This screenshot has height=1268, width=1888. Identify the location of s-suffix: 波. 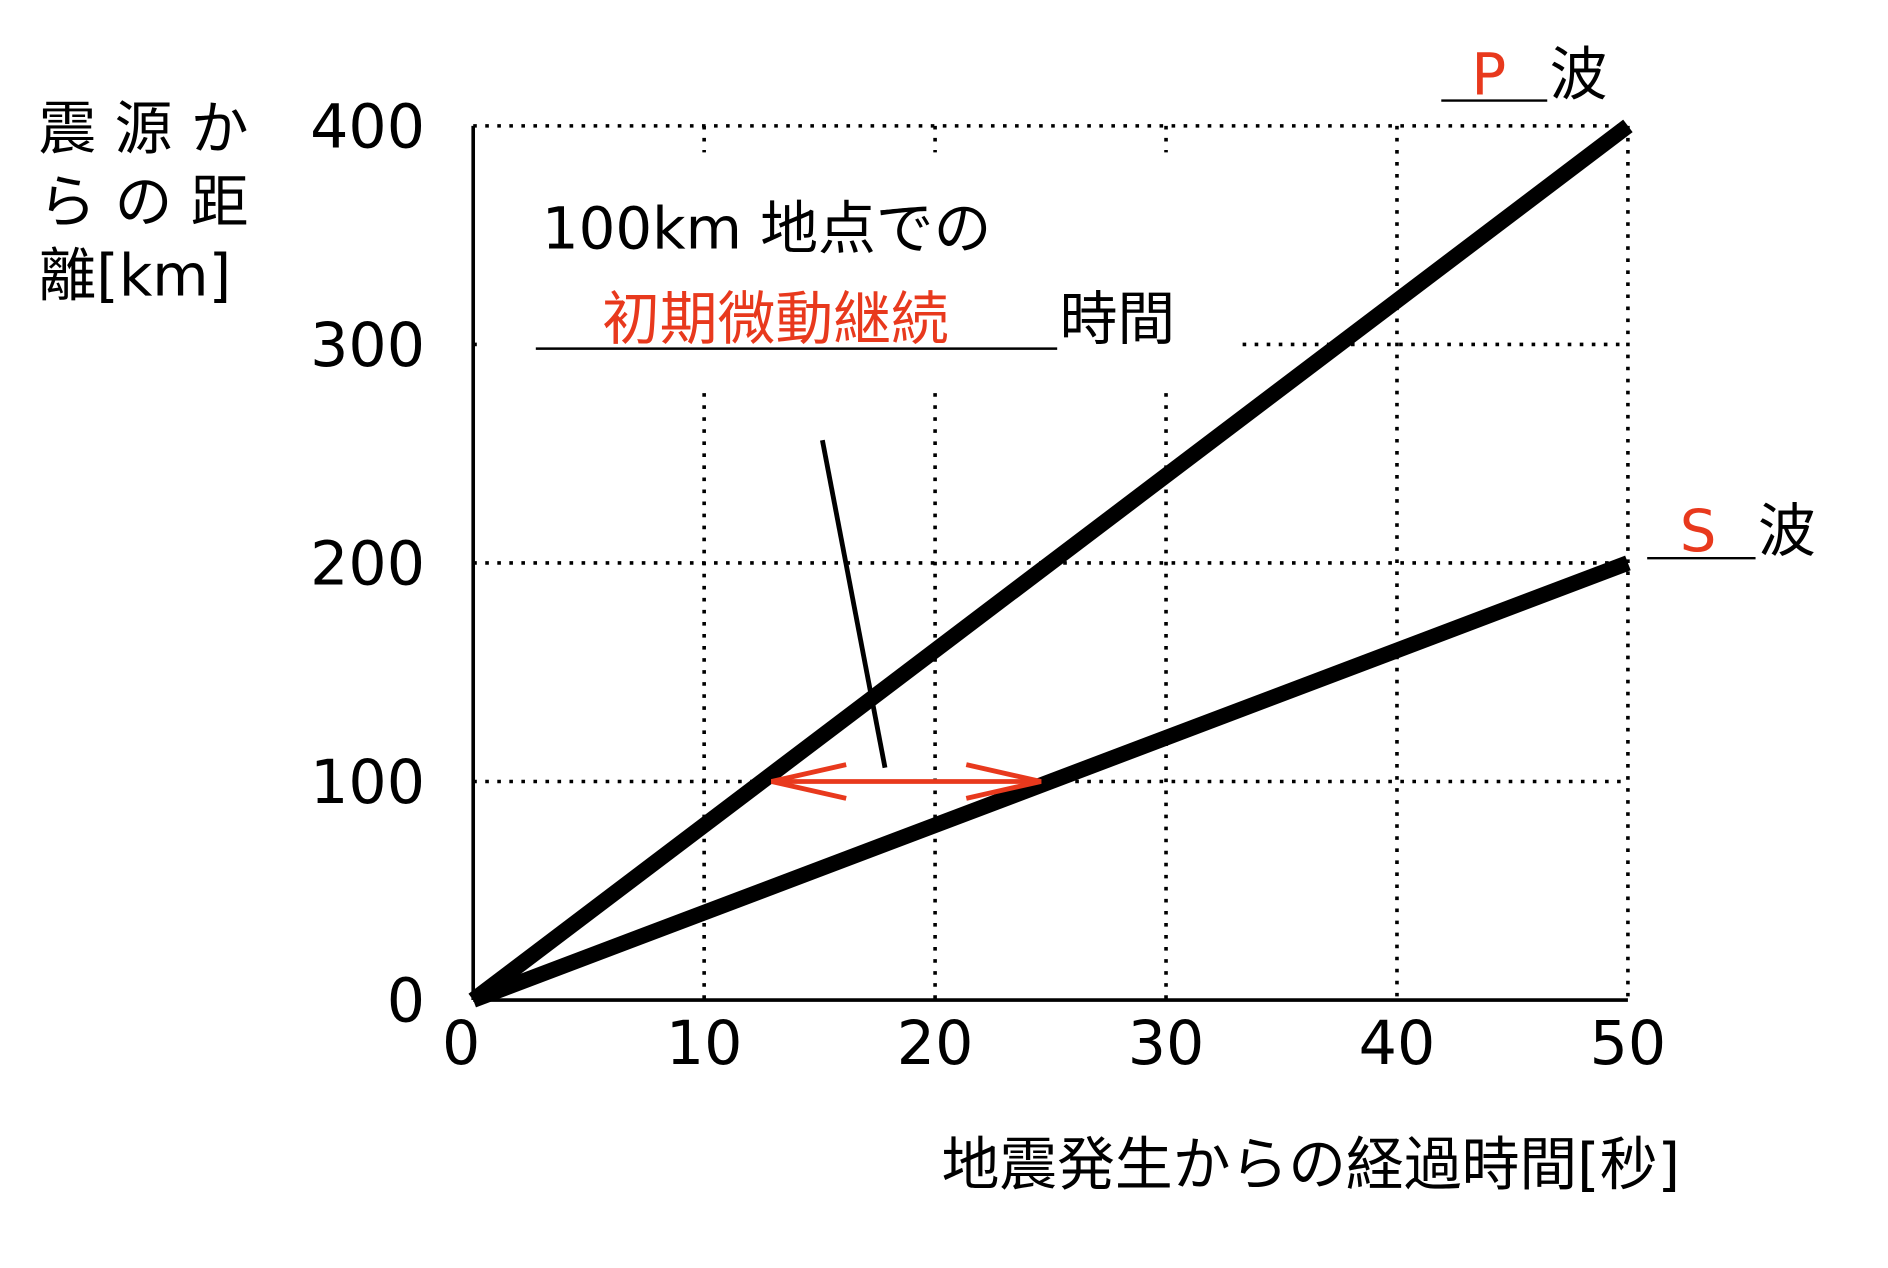
(1787, 531).